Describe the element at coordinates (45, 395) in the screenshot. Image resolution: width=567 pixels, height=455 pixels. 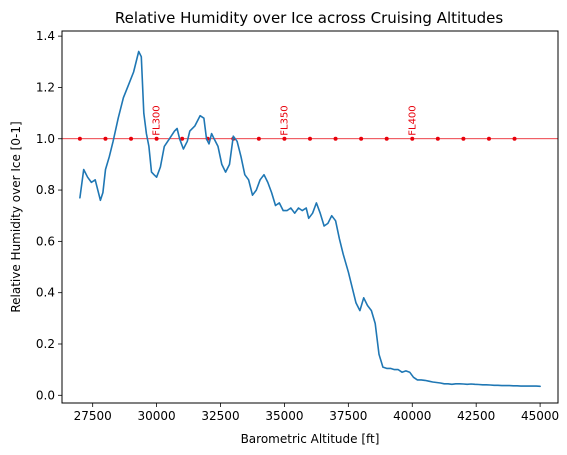
I see `y-tick-label-0: 0.0` at that location.